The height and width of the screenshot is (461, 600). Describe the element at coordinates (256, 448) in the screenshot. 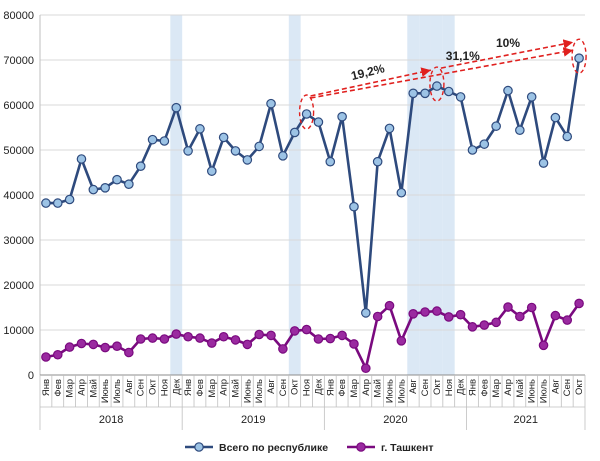

I see `legend-item-1: Всего по республике` at that location.